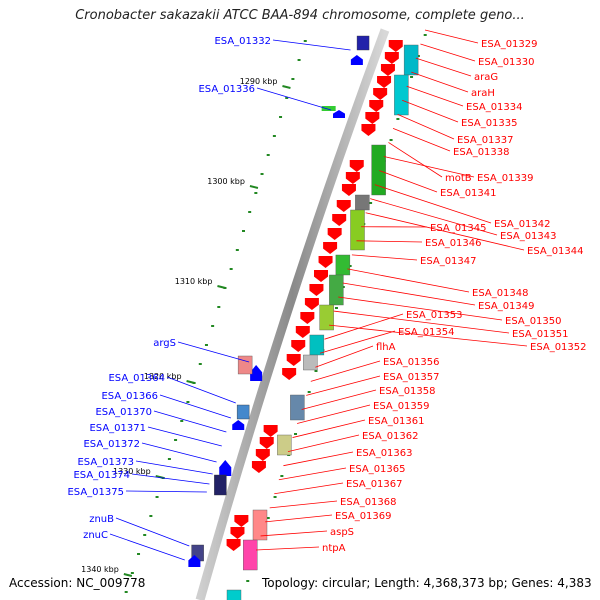 The height and width of the screenshot is (600, 600). What do you see at coordinates (533, 321) in the screenshot?
I see `gene-label: ESA_01350` at bounding box center [533, 321].